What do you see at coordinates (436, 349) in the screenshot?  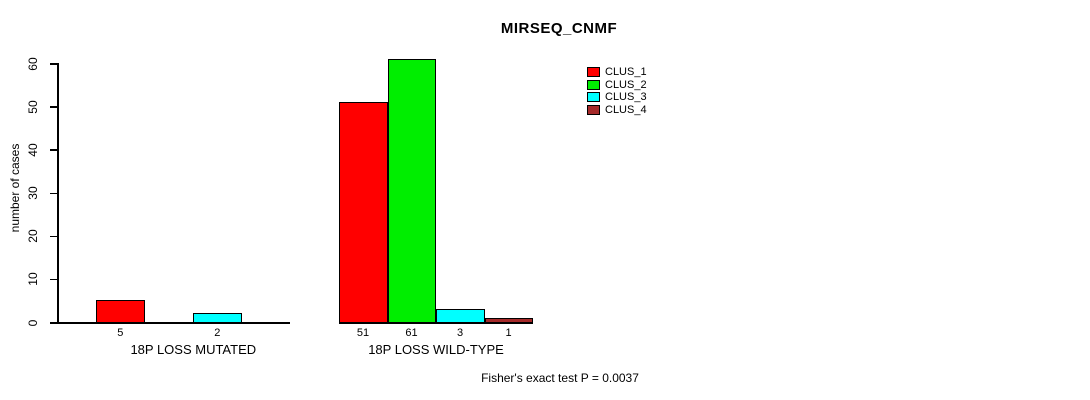 I see `group-label: 18P LOSS WILD-TYPE` at bounding box center [436, 349].